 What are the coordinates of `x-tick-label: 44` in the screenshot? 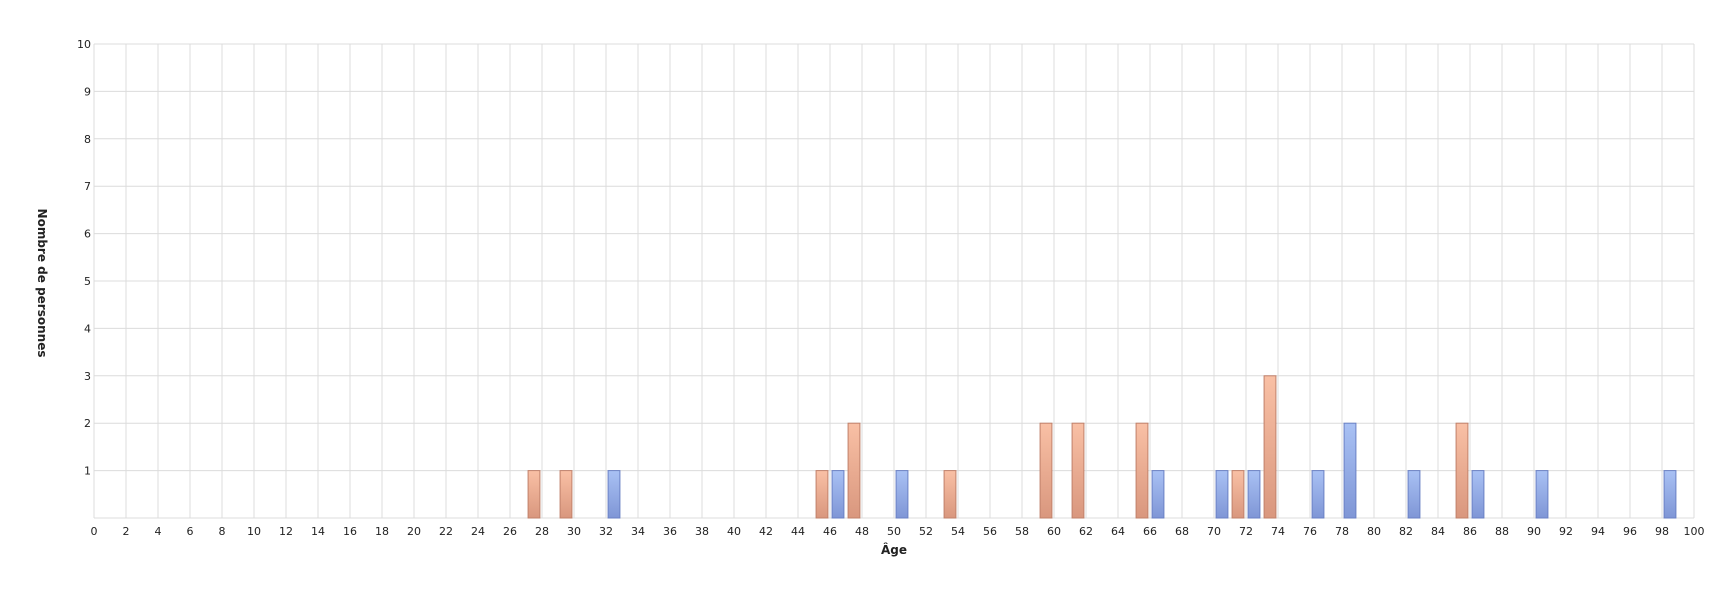 It's located at (798, 531).